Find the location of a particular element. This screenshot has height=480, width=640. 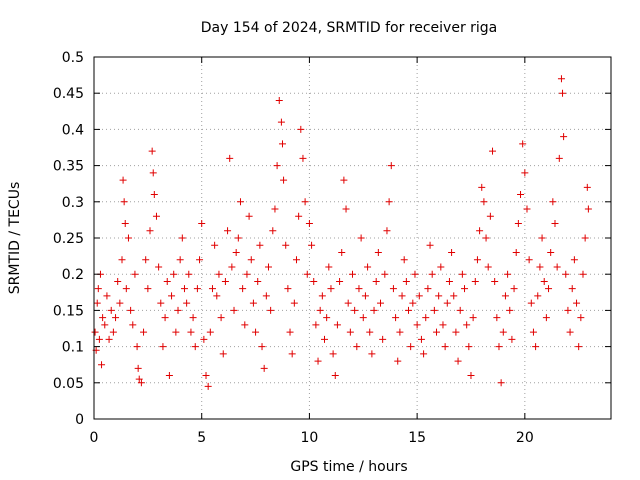

x-tick-label: 20 is located at coordinates (525, 438).